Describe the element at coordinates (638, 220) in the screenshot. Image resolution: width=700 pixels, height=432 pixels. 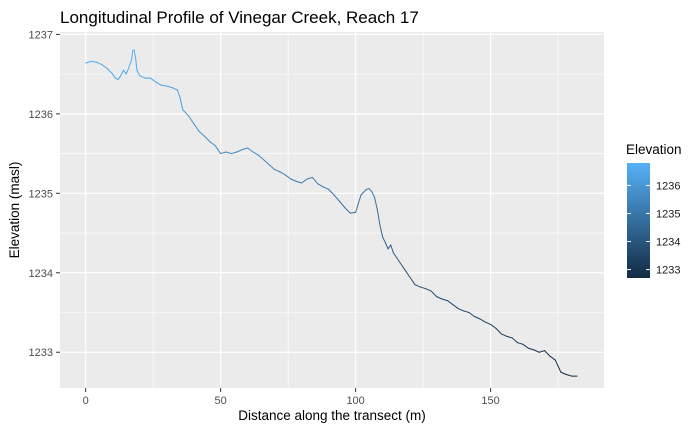
I see `legend-colorbar` at that location.